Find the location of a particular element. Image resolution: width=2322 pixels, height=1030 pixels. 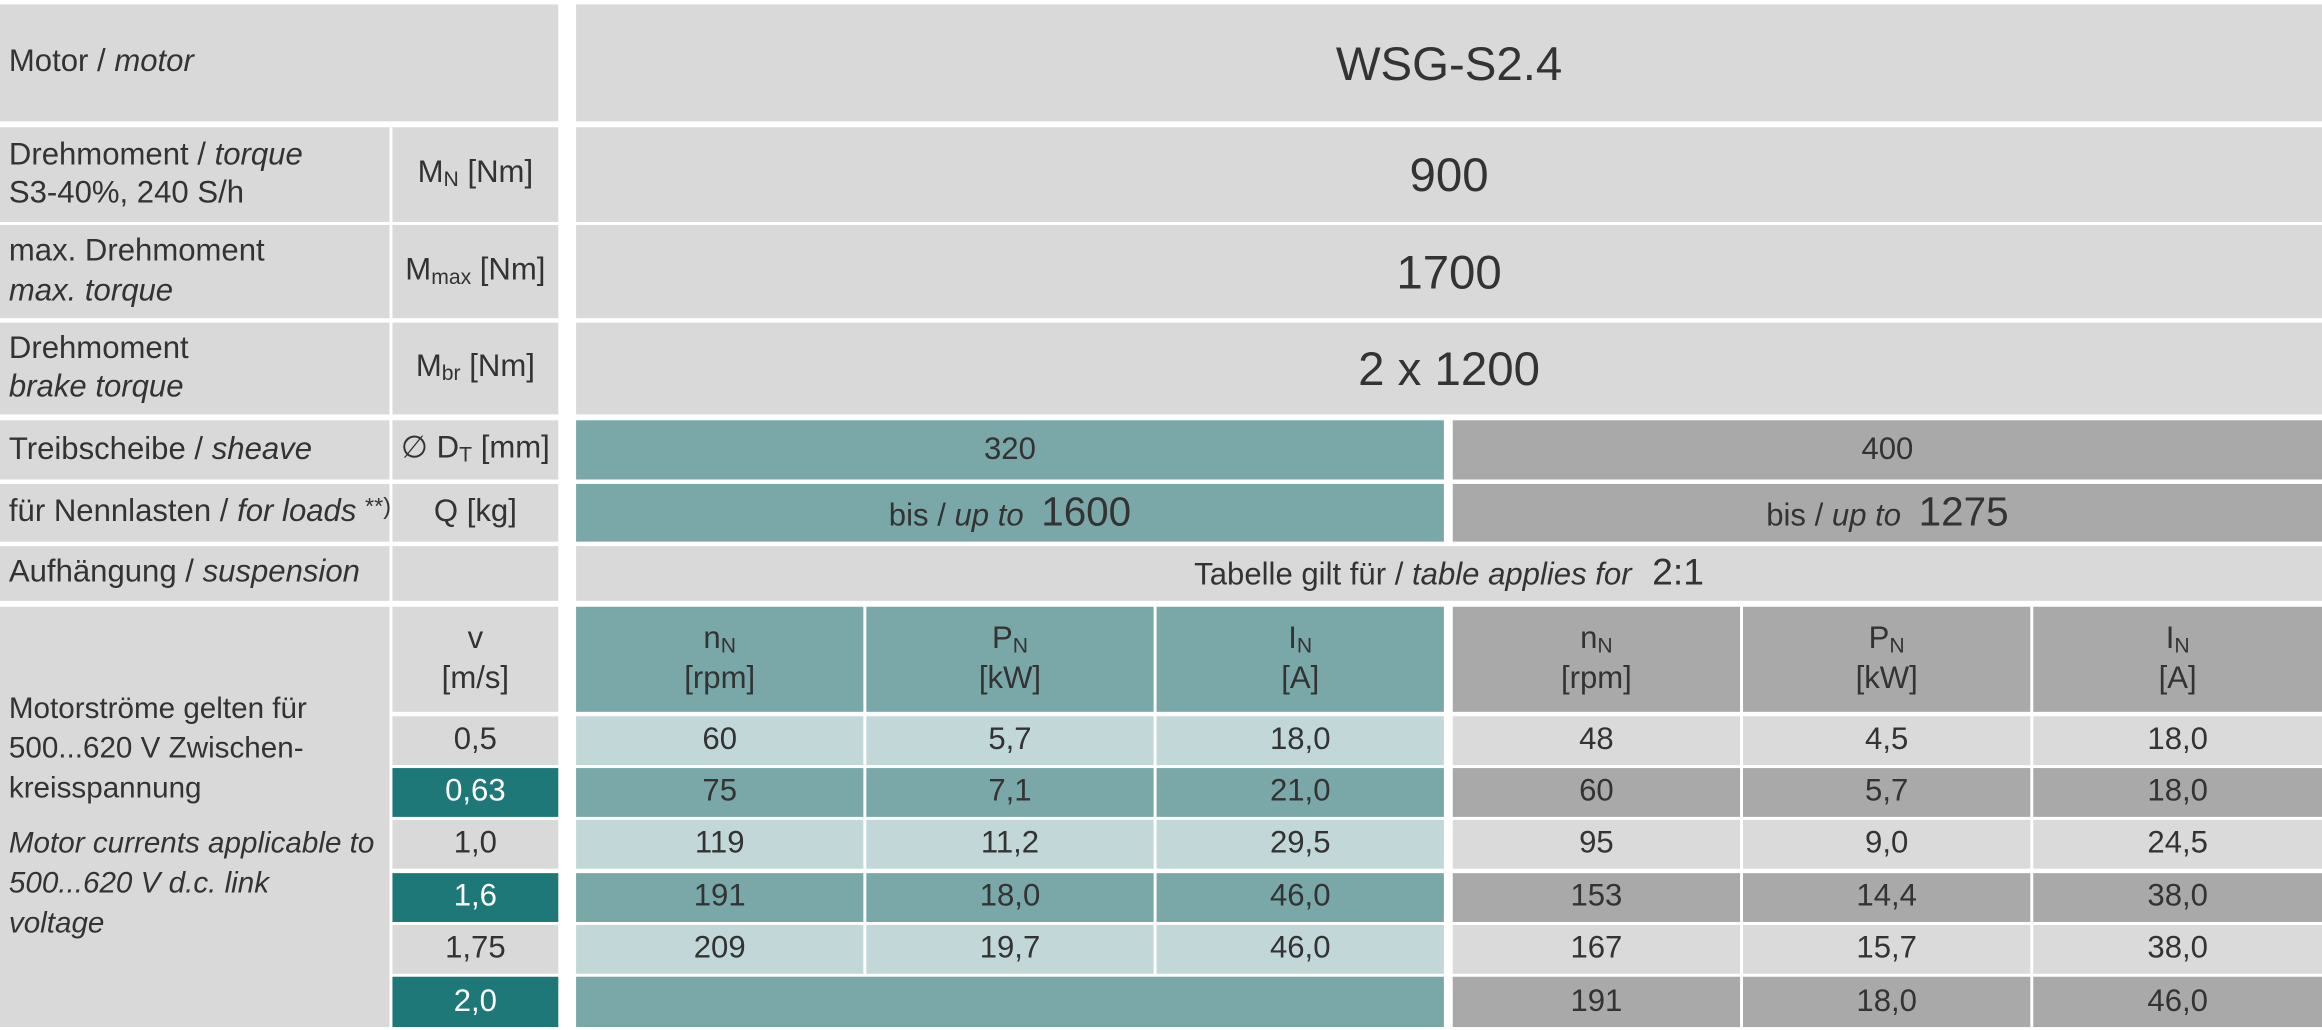

speed-cell: 1,6 is located at coordinates (475, 897).